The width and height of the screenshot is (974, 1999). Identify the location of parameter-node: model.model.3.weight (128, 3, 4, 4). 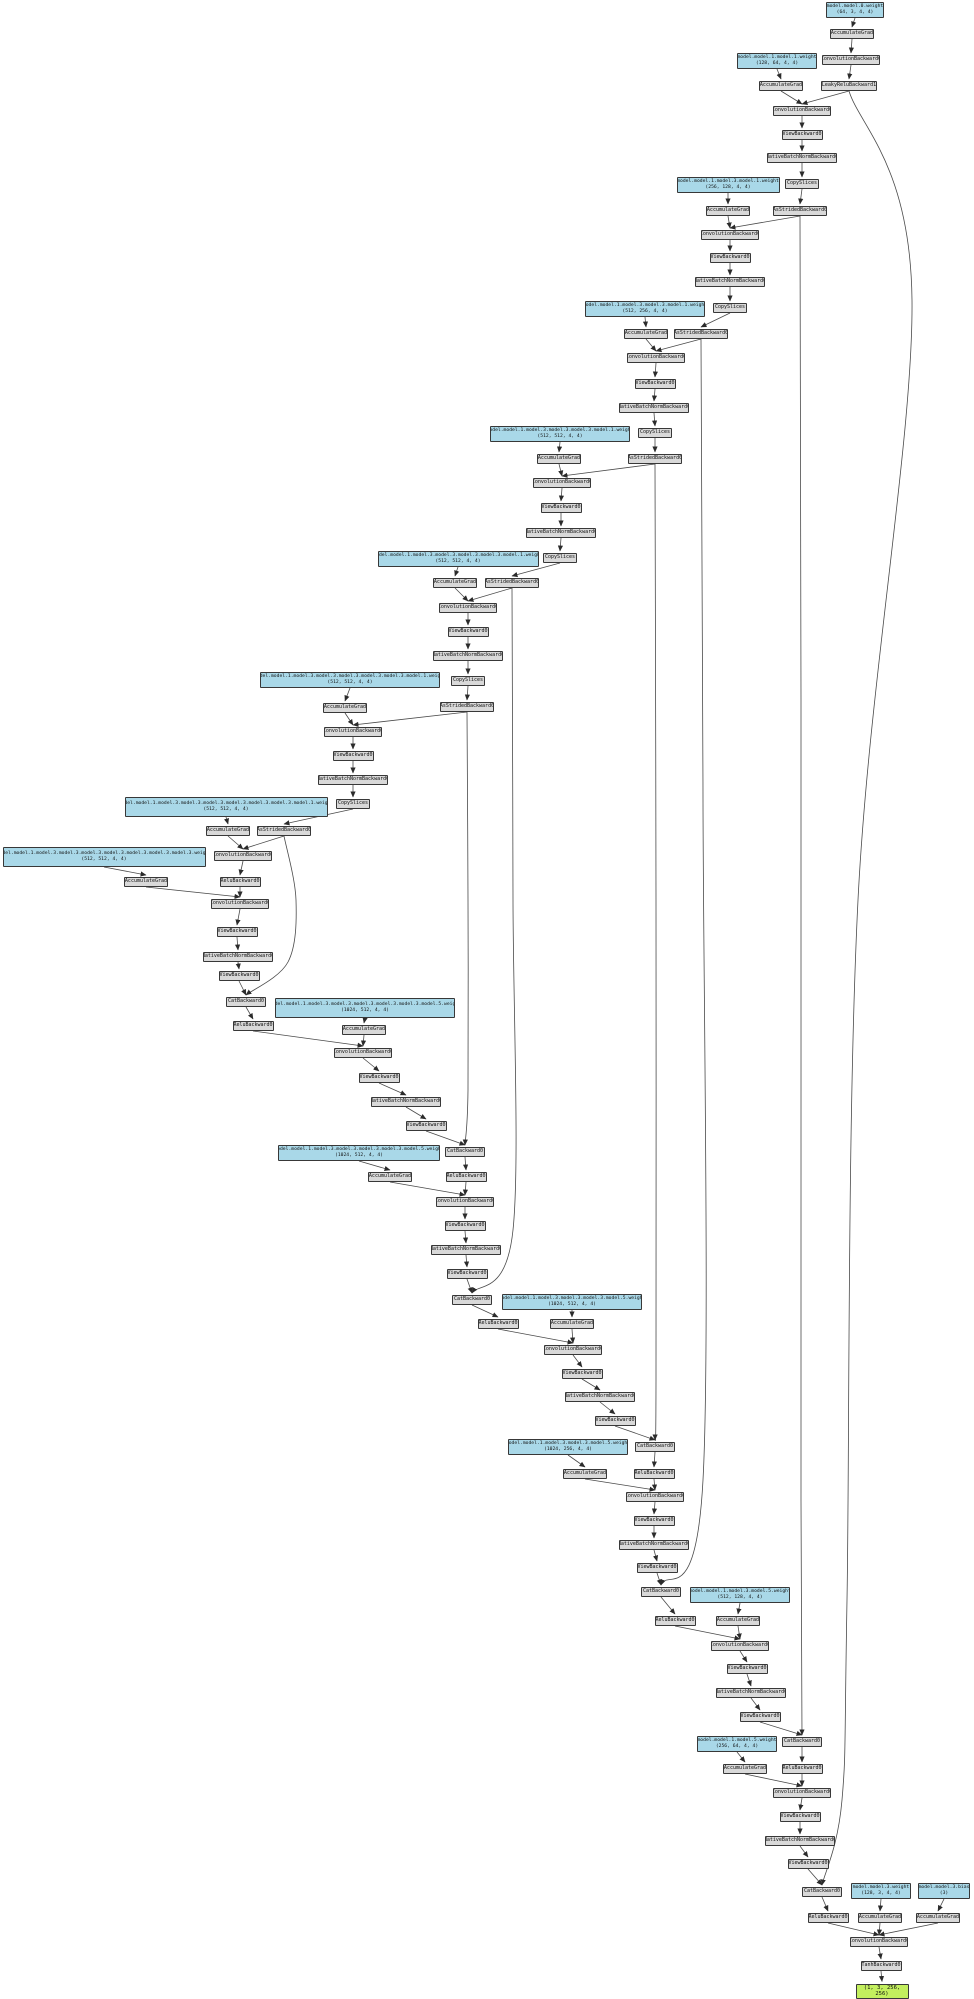
(881, 1891).